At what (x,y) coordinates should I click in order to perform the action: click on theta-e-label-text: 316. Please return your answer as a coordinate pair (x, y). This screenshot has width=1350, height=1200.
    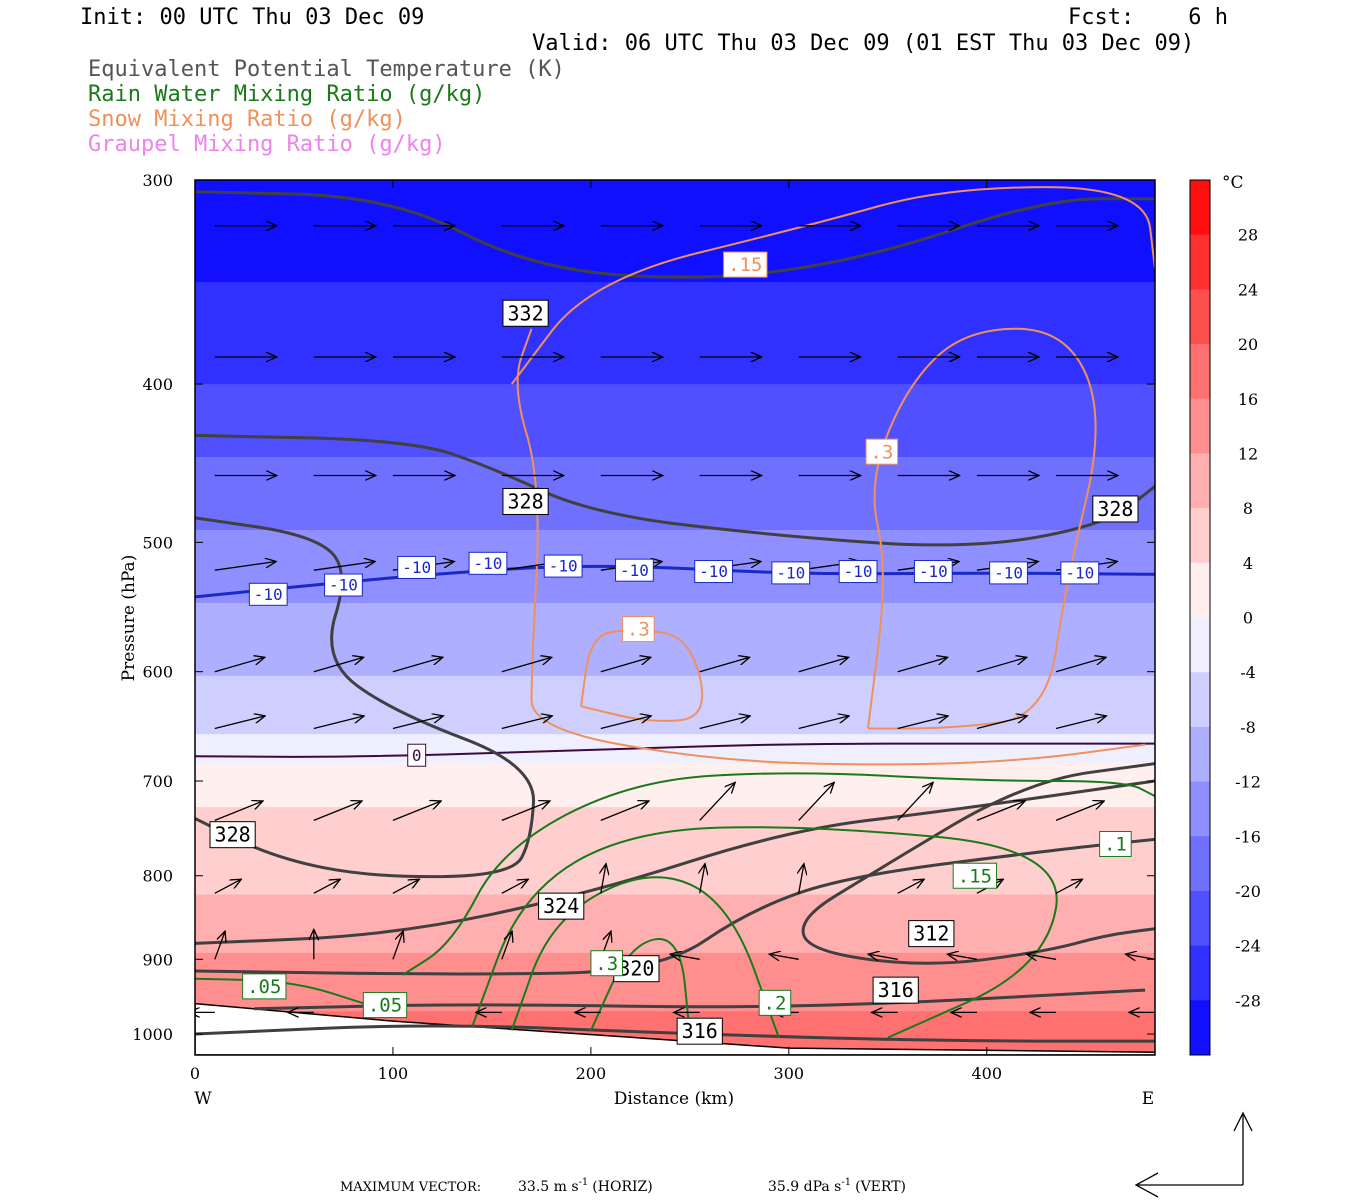
    Looking at the image, I should click on (896, 990).